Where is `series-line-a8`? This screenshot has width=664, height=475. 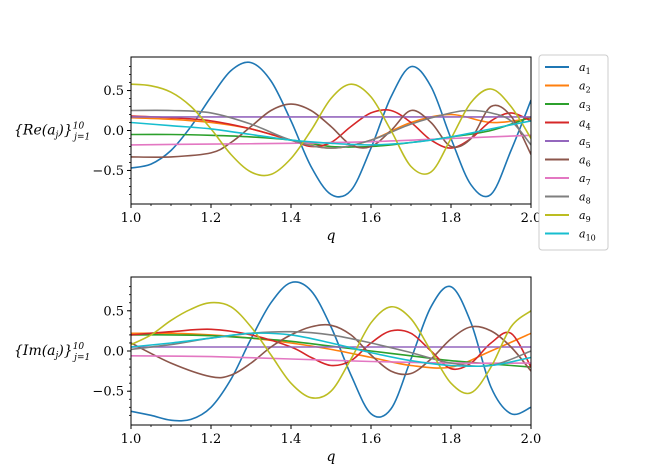
series-line-a8 is located at coordinates (331, 129).